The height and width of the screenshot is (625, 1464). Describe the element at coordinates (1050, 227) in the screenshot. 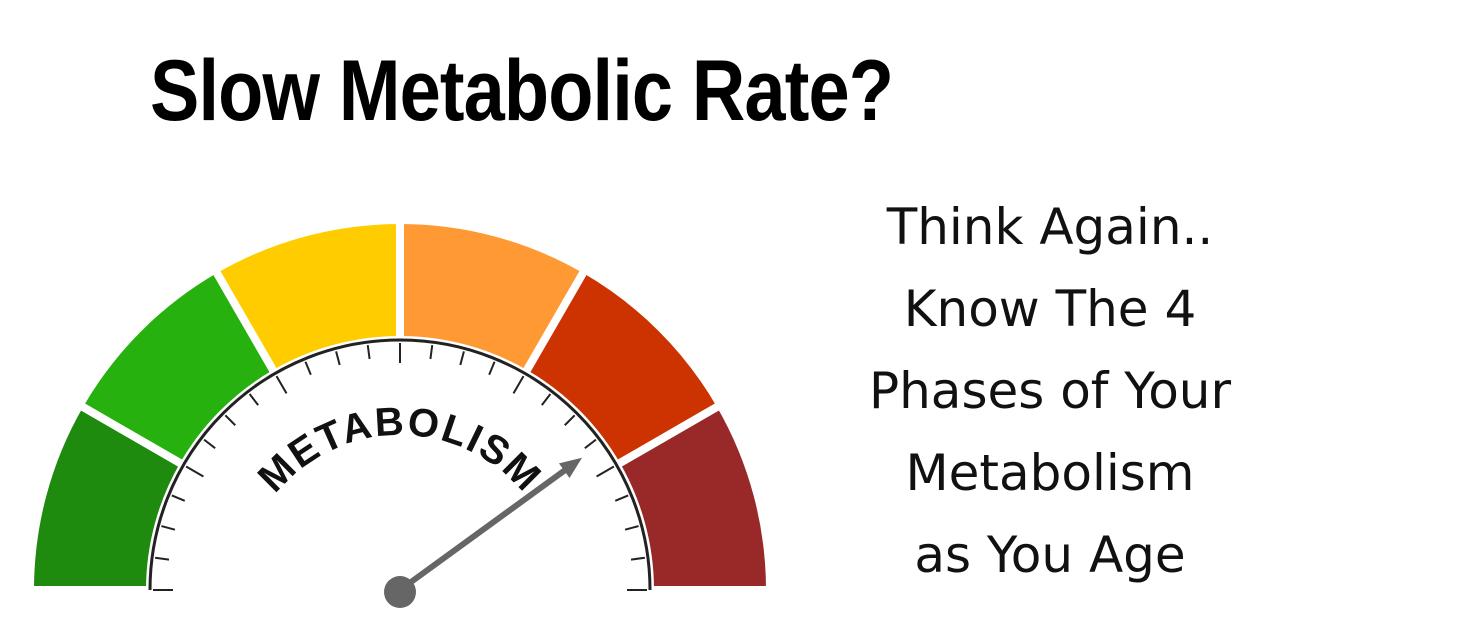

I see `tagline-line-1: Think Again..` at that location.